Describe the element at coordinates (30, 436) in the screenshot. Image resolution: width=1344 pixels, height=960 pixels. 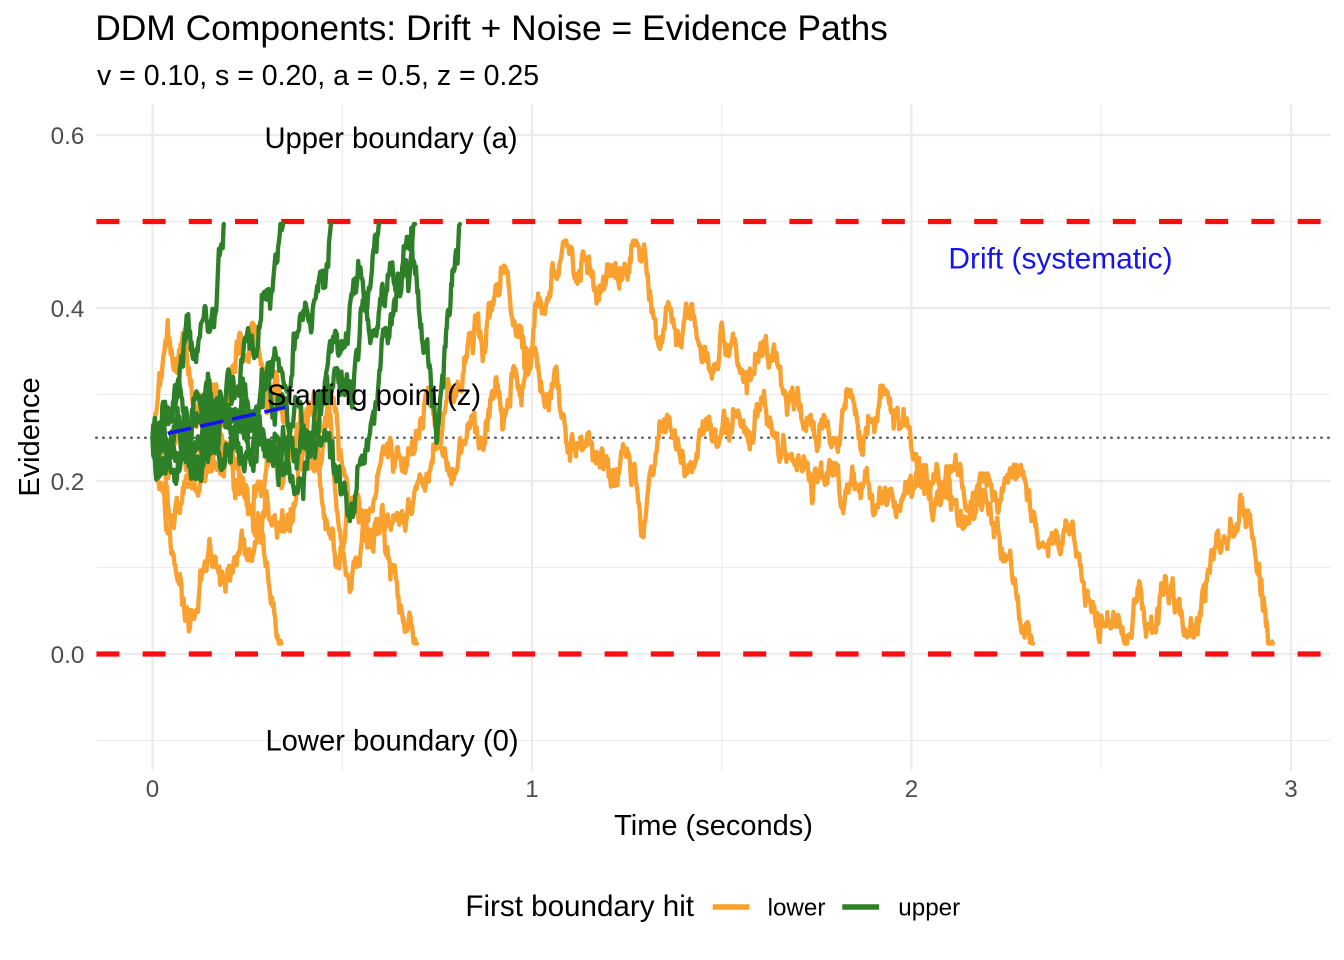
I see `svg-text: Evidence` at that location.